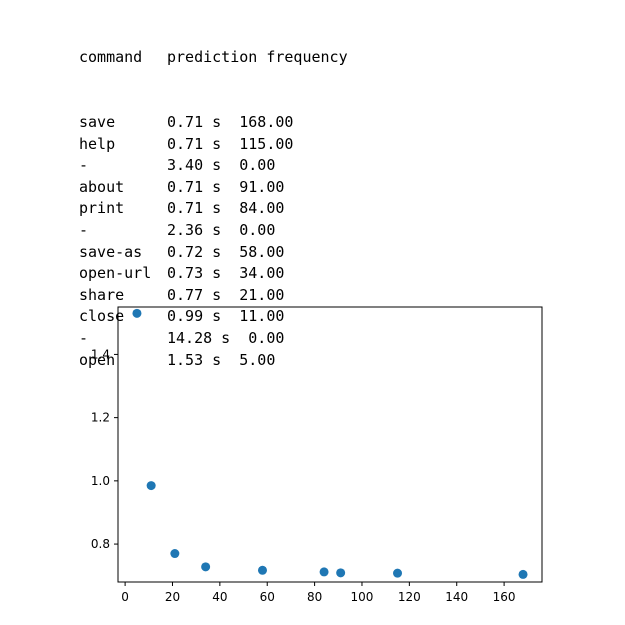  I want to click on cell-command: help, so click(97, 143).